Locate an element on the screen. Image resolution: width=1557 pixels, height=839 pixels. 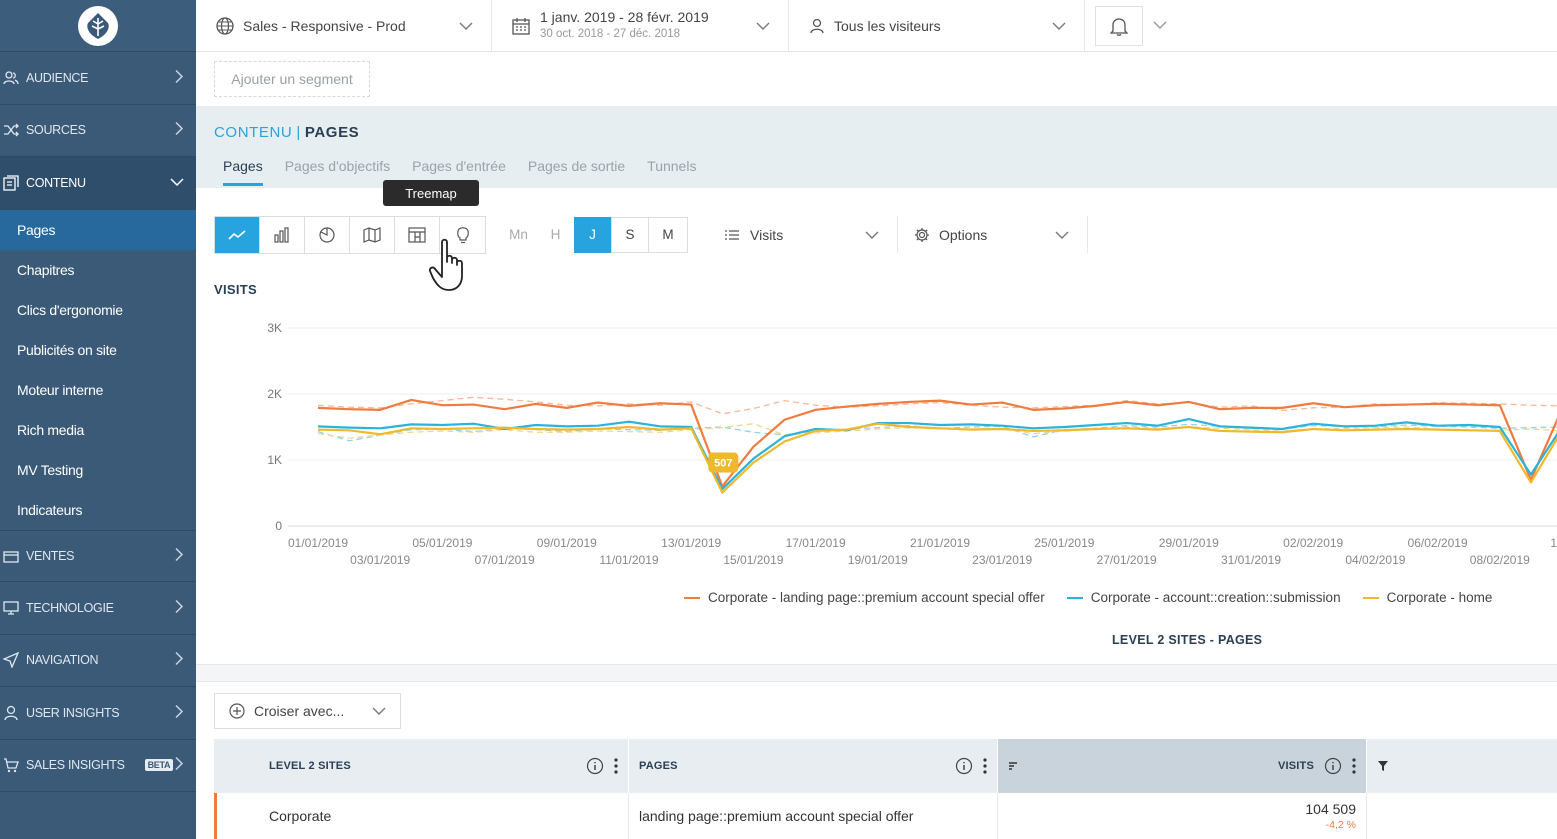
treemap-button is located at coordinates (417, 234).